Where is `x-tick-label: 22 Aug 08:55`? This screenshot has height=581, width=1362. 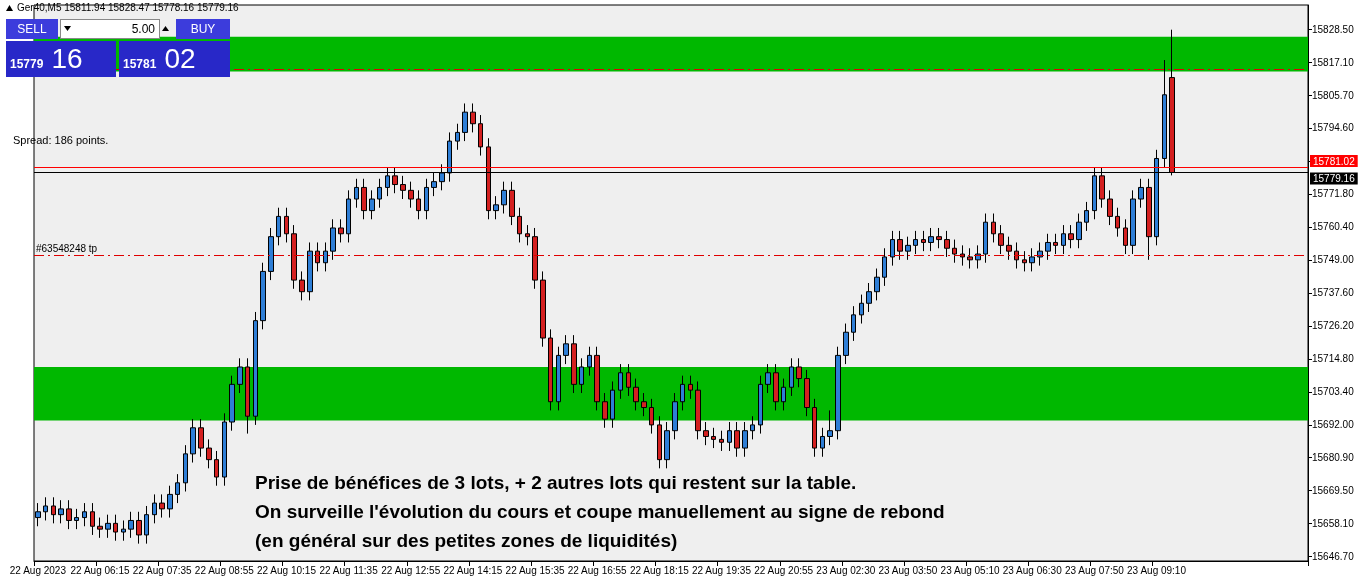
x-tick-label: 22 Aug 08:55 is located at coordinates (224, 570).